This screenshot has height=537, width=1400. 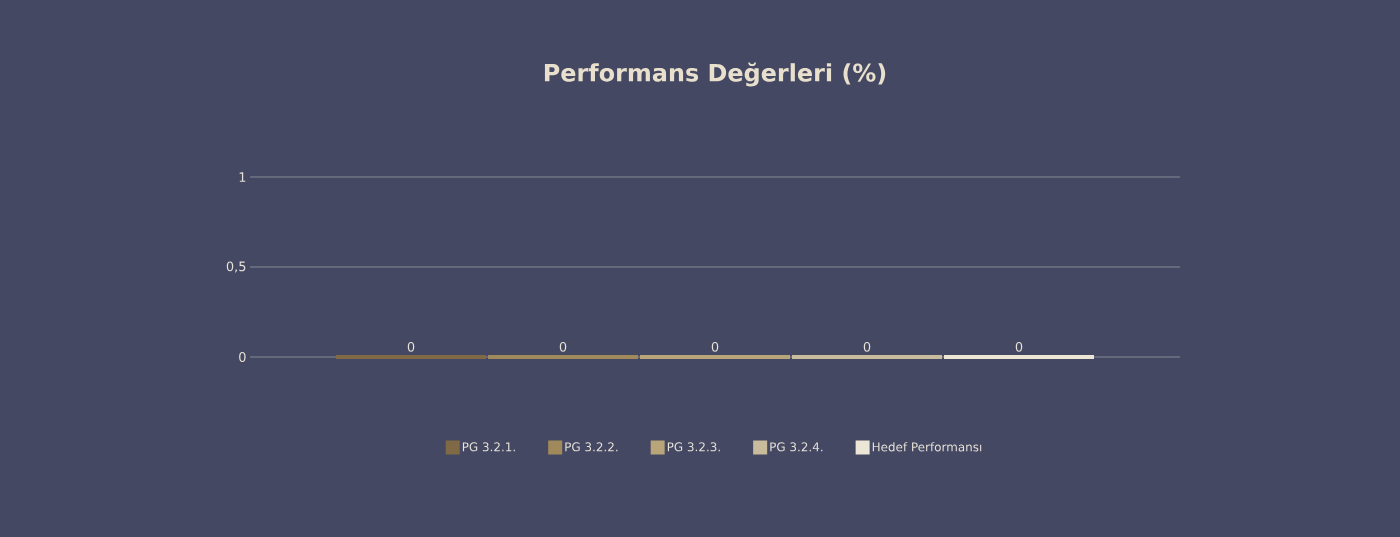 What do you see at coordinates (591, 447) in the screenshot?
I see `legend-label: PG 3.2.2.` at bounding box center [591, 447].